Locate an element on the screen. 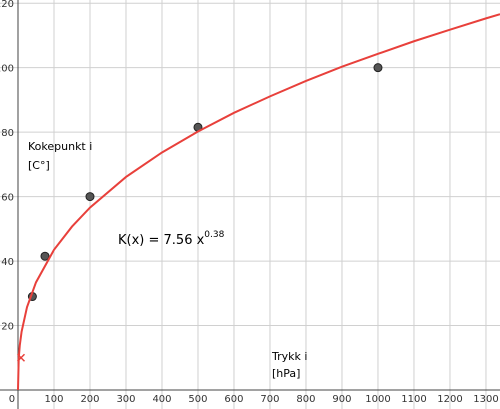 This screenshot has width=500, height=409. y-tick-label: 40 is located at coordinates (7, 262).